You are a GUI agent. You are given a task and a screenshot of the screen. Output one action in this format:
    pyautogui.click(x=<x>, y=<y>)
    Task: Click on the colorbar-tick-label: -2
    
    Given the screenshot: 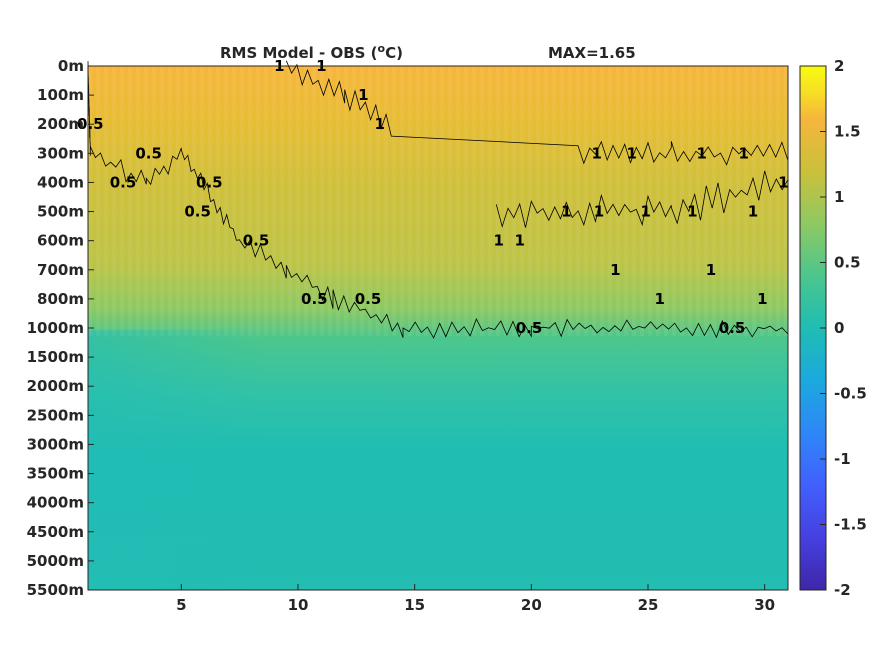 What is the action you would take?
    pyautogui.click(x=842, y=590)
    